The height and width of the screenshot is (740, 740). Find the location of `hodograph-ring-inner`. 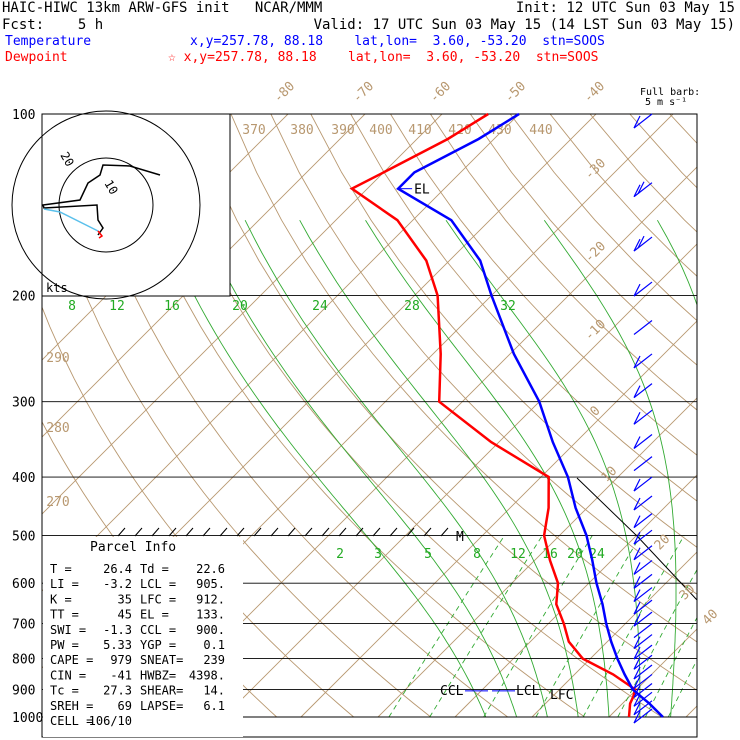

hodograph-ring-inner is located at coordinates (106, 205).